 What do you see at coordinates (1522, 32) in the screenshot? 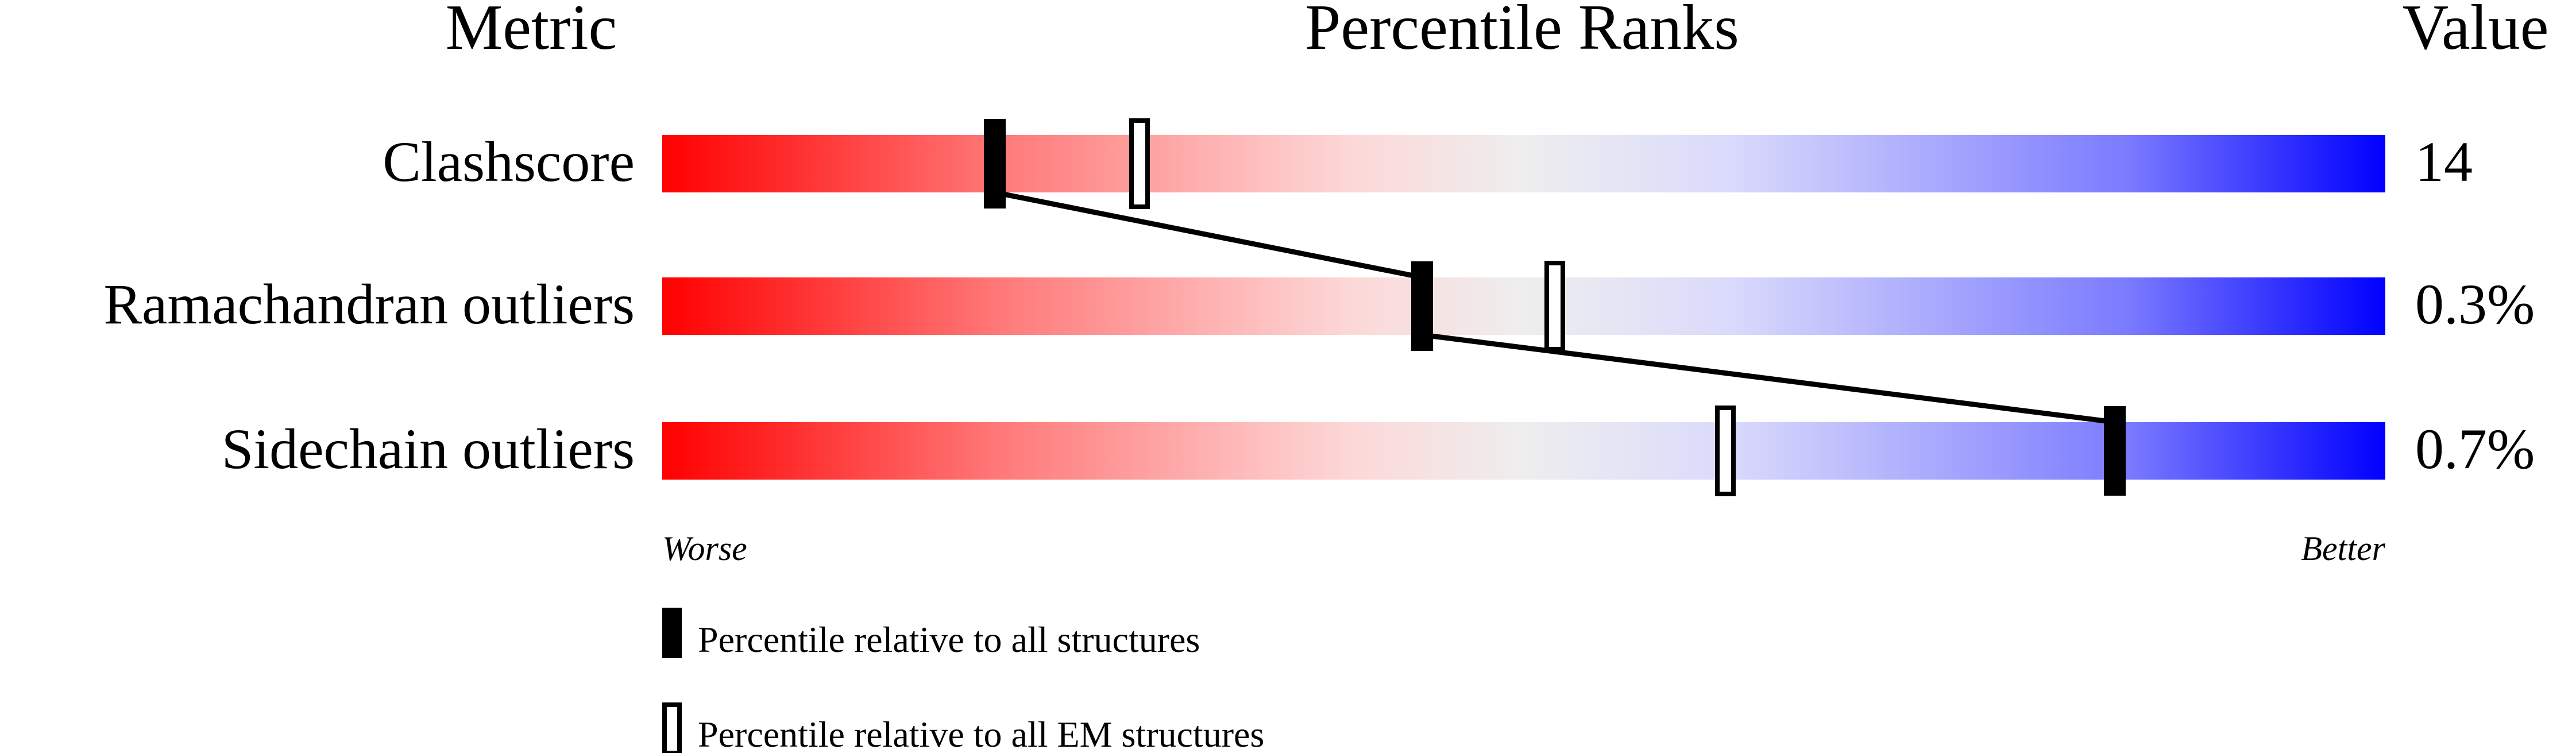
I see `chart-title: Percentile Ranks` at bounding box center [1522, 32].